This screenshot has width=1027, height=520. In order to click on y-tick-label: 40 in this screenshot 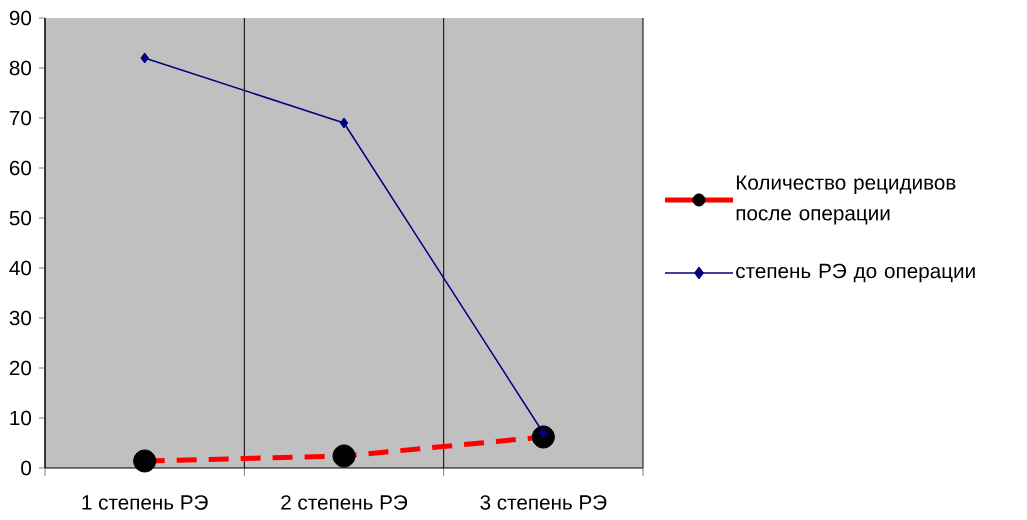, I will do `click(20, 268)`.